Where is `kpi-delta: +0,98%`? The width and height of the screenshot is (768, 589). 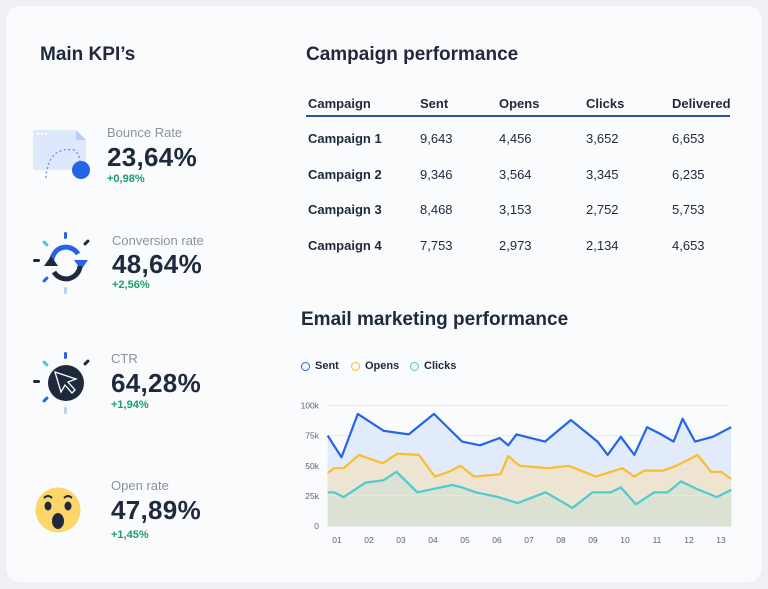 kpi-delta: +0,98% is located at coordinates (126, 179).